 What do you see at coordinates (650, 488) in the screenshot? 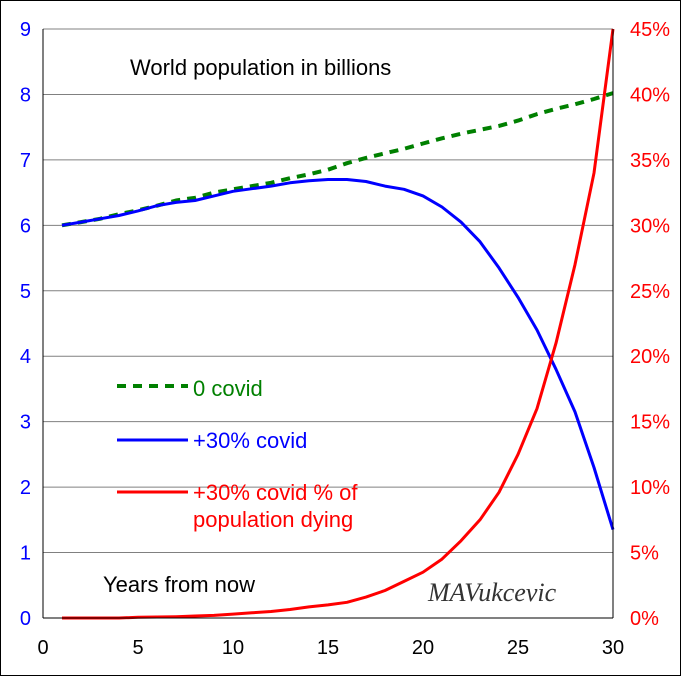
I see `y-right-tick-label: 10%` at bounding box center [650, 488].